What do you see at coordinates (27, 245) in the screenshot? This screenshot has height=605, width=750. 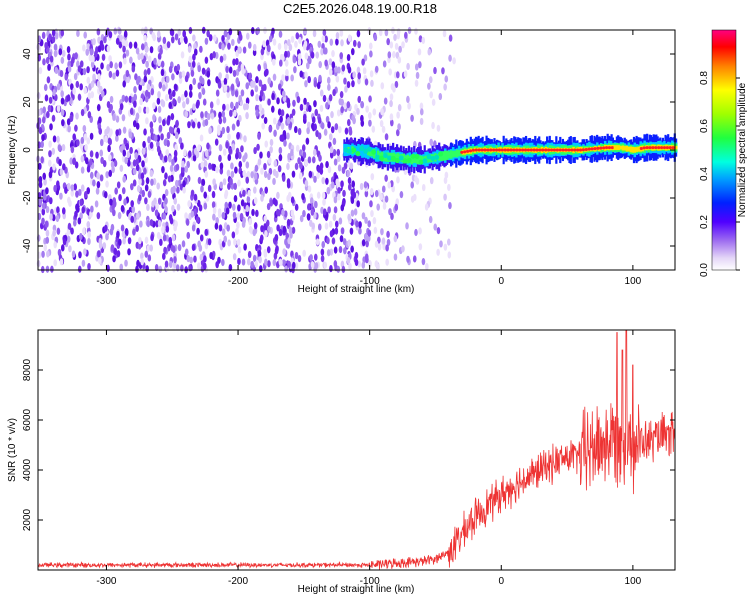 I see `spectrogram-ytick-label: -40` at bounding box center [27, 245].